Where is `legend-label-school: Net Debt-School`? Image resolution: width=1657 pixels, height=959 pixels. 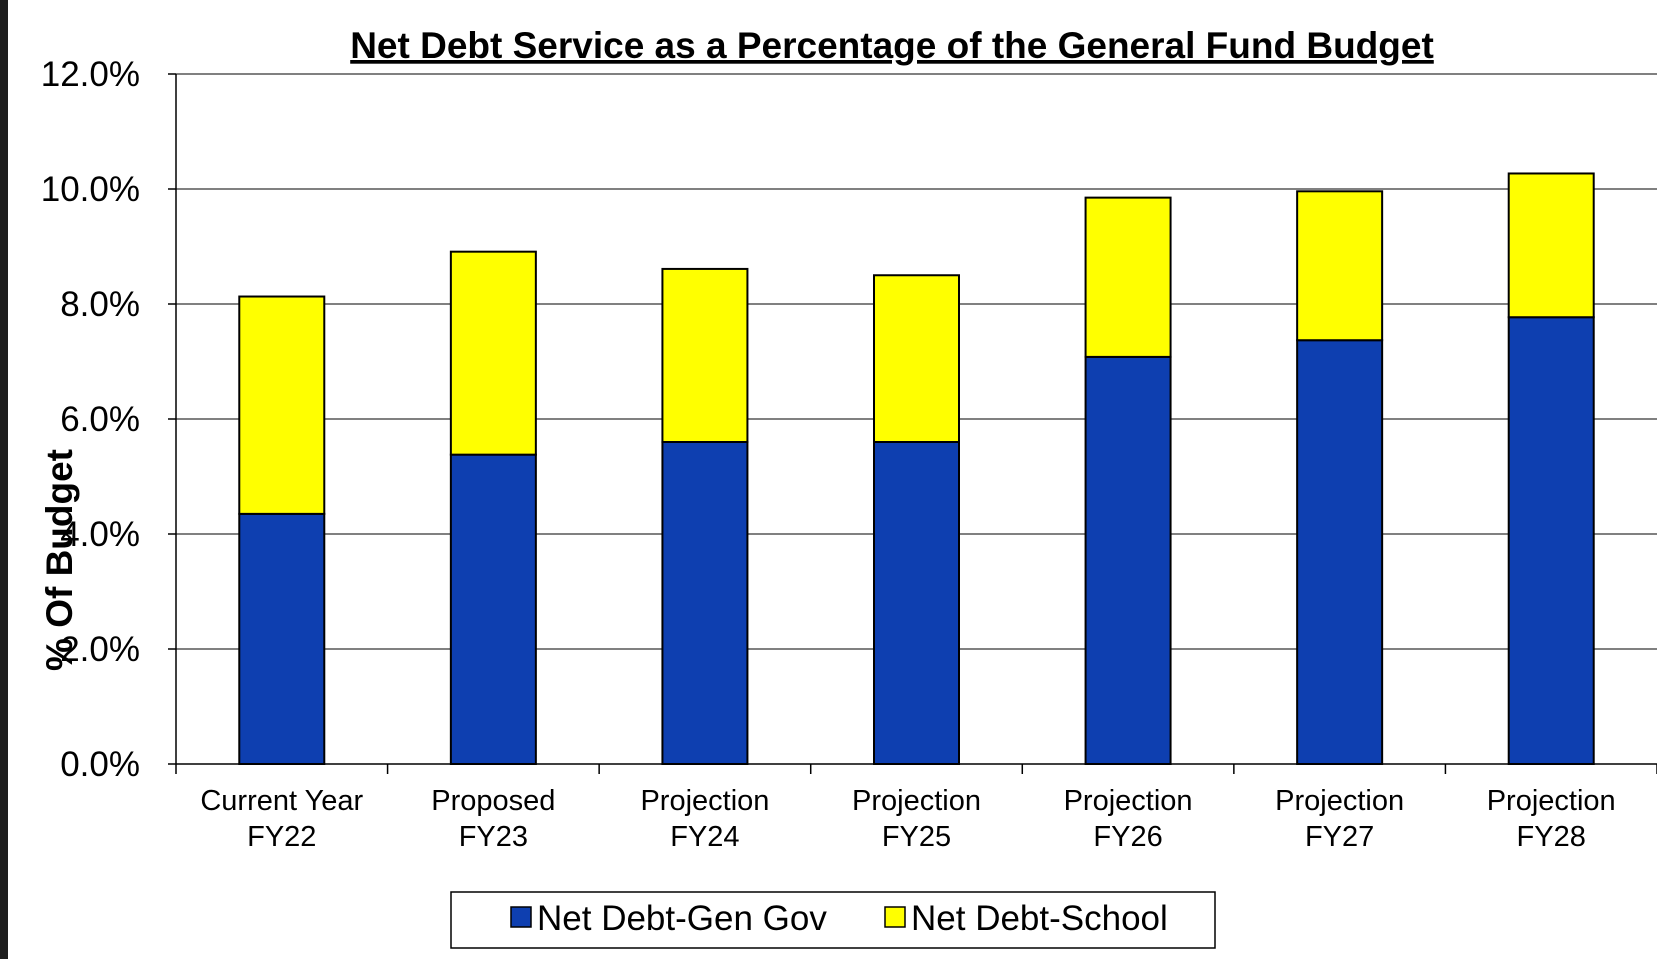 legend-label-school: Net Debt-School is located at coordinates (1039, 918).